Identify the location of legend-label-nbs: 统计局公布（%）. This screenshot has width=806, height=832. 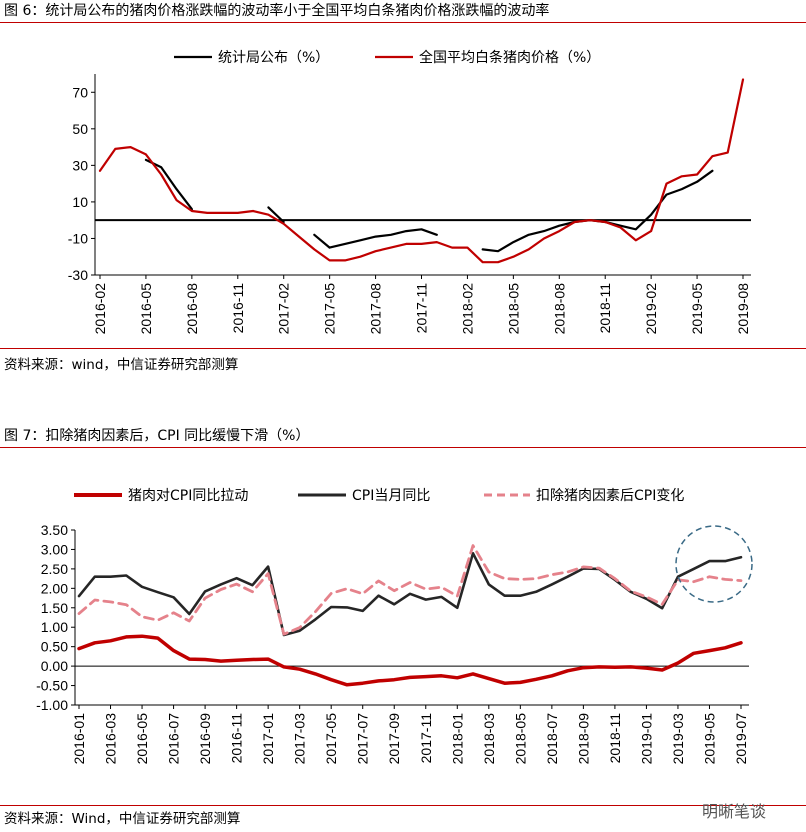
(273, 58).